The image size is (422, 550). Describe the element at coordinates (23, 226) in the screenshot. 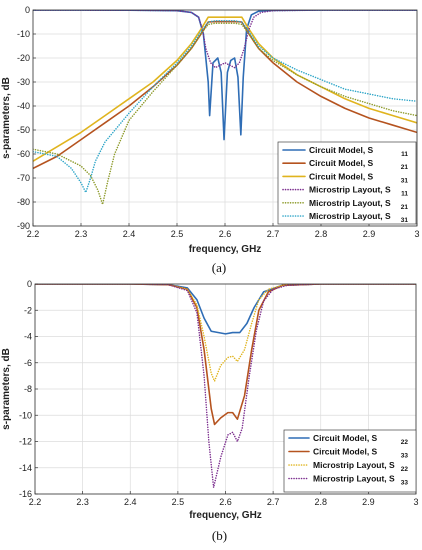

I see `y-tick-label: -90` at that location.